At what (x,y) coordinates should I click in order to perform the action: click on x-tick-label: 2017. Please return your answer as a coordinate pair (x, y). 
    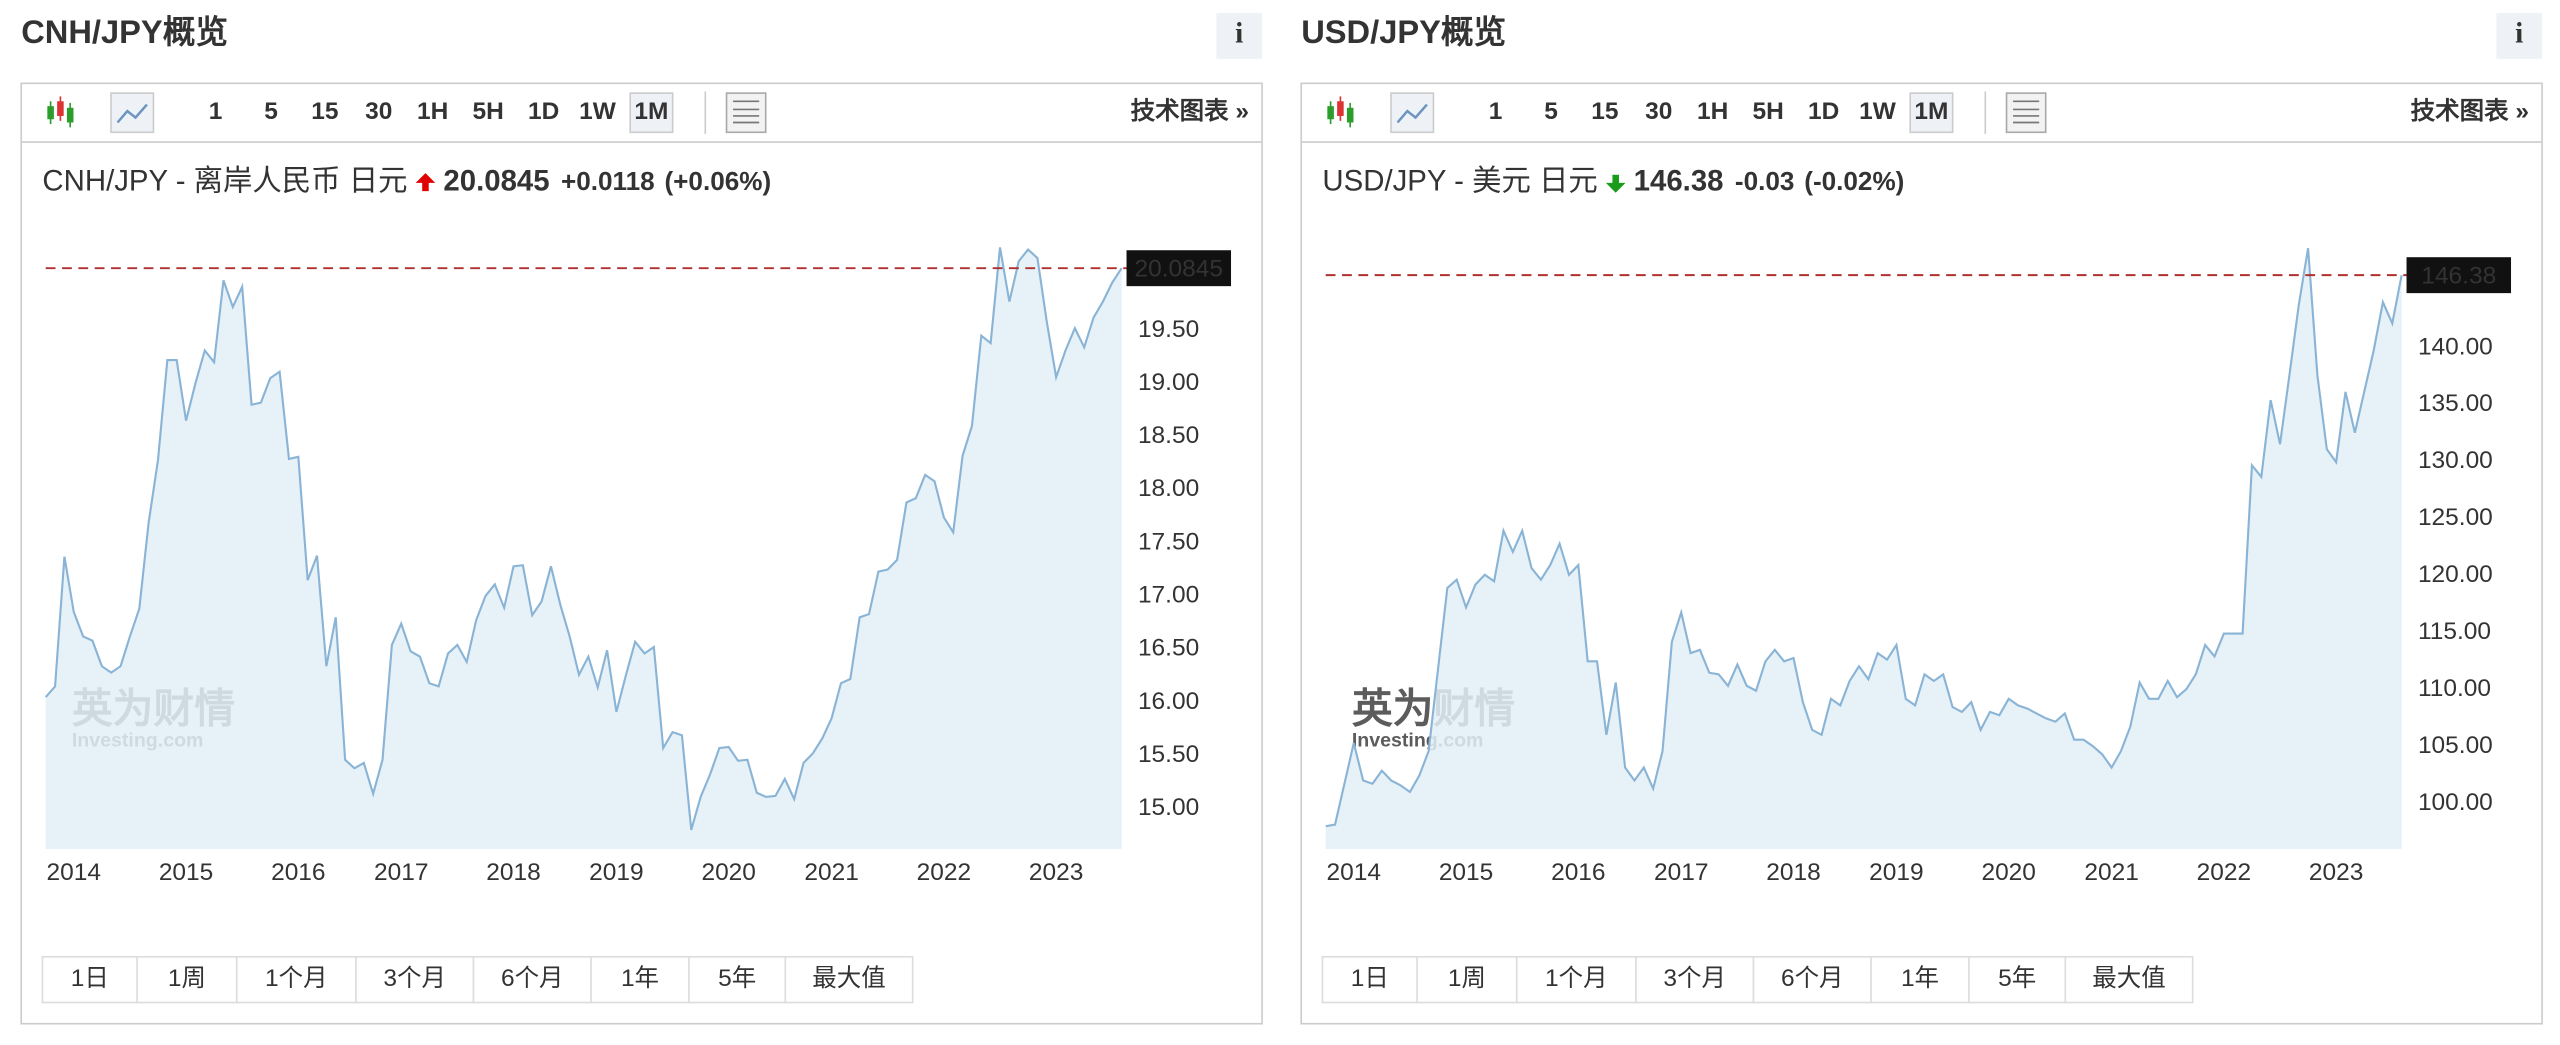
    Looking at the image, I should click on (1681, 872).